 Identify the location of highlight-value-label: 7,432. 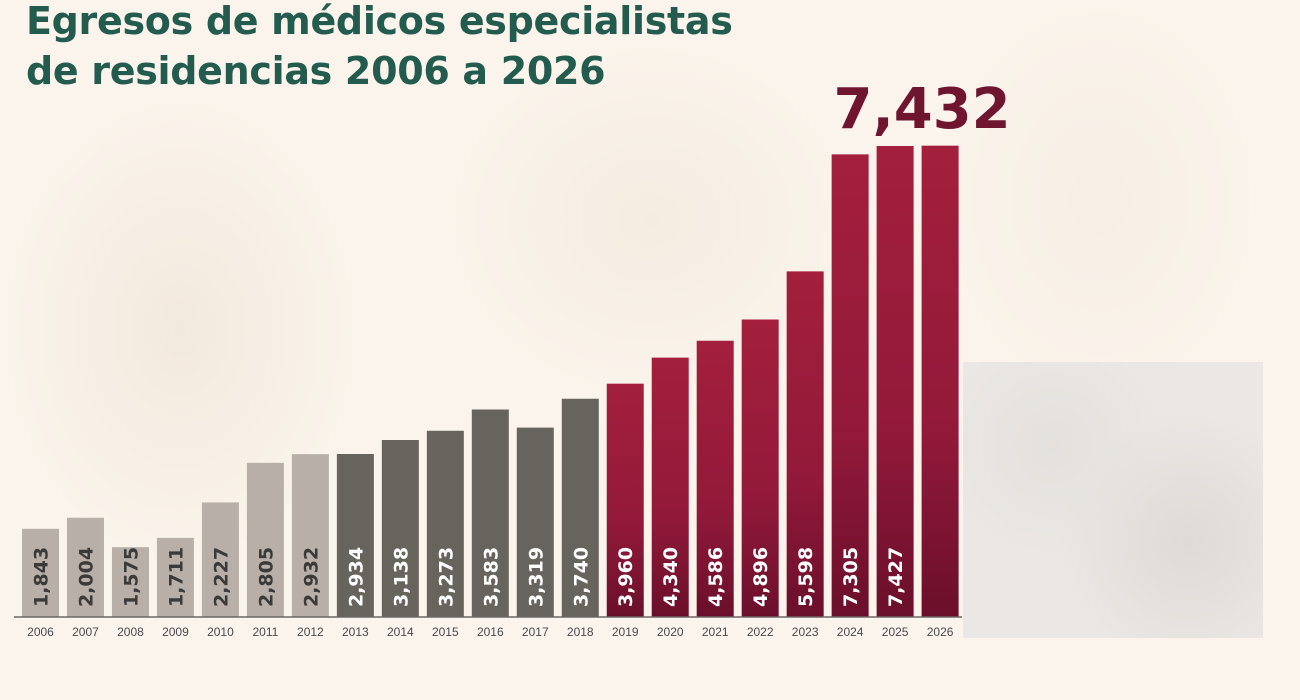
(922, 109).